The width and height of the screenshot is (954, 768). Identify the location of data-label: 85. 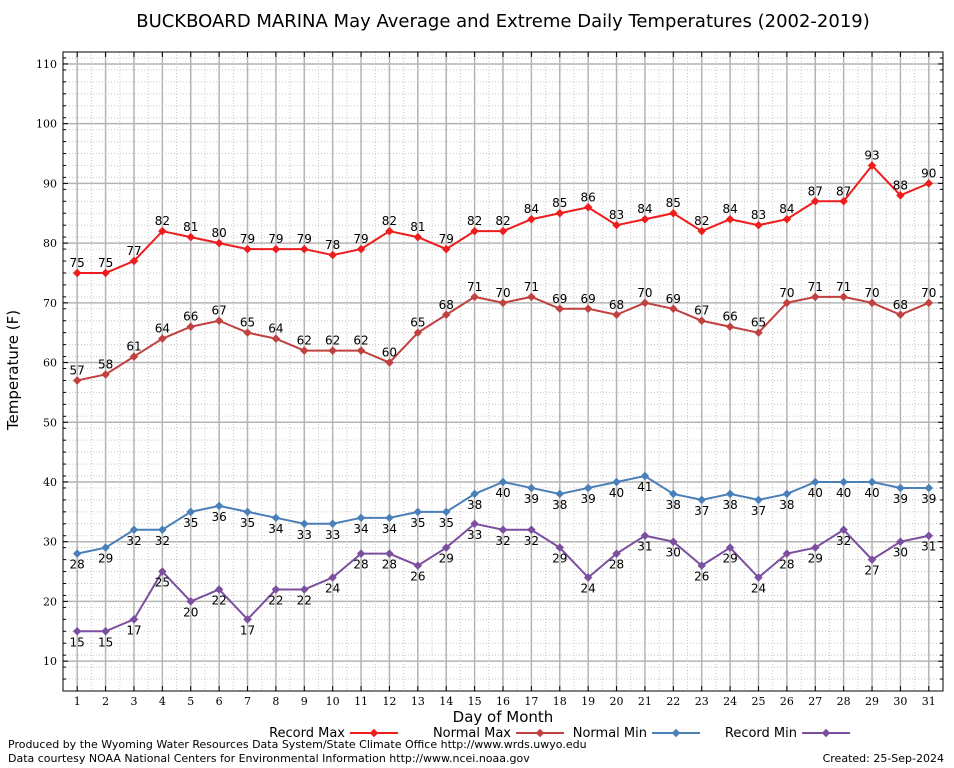
(673, 203).